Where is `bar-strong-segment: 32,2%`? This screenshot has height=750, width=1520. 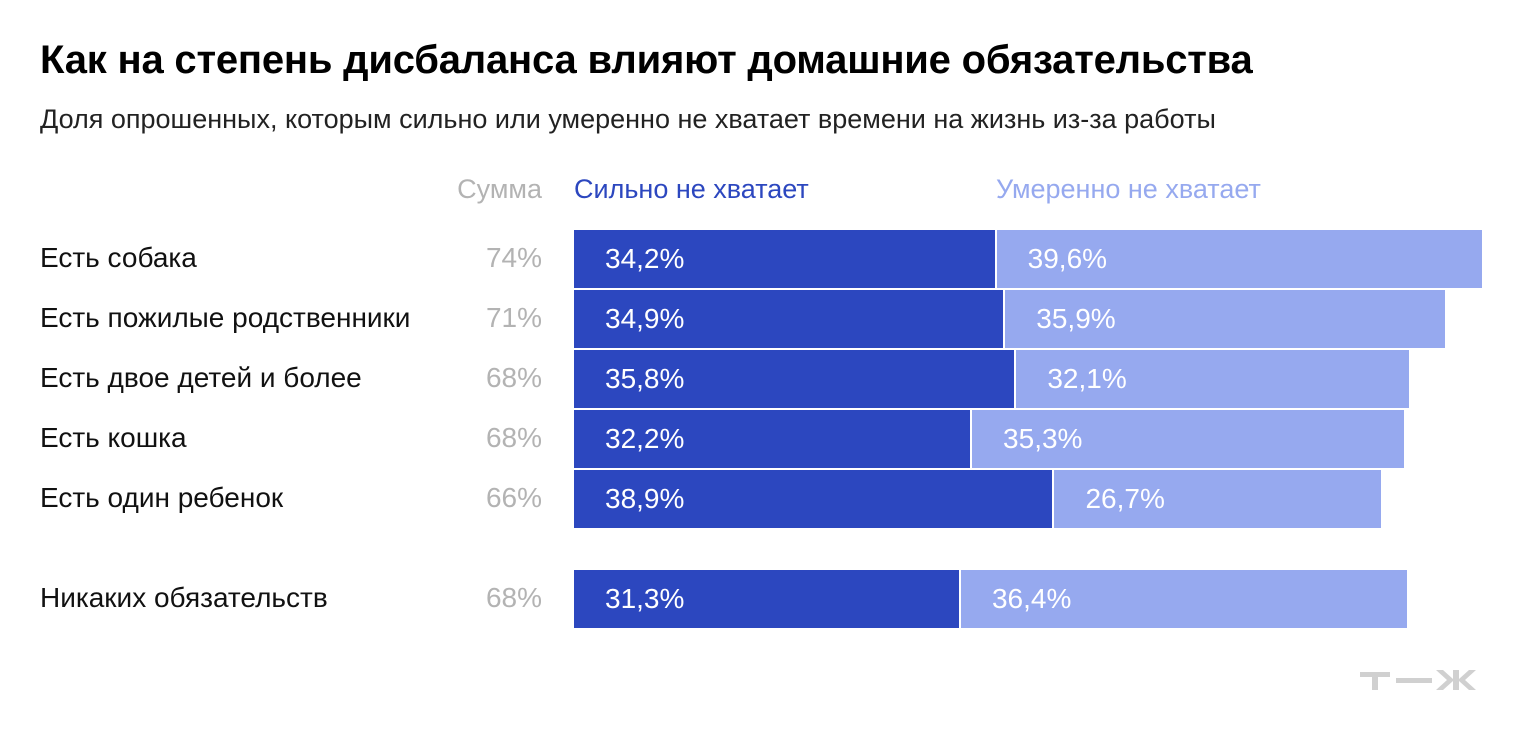 bar-strong-segment: 32,2% is located at coordinates (772, 439).